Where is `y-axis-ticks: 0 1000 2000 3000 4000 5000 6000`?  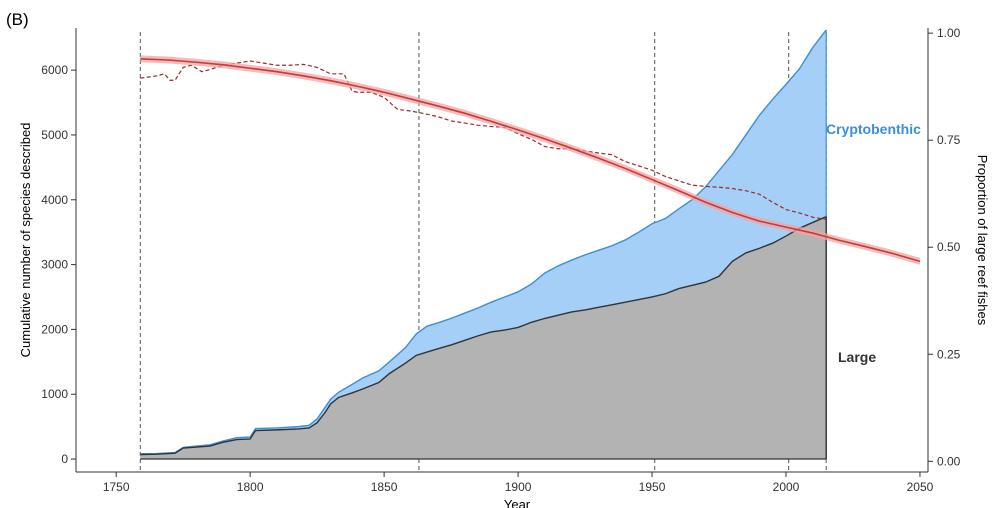 y-axis-ticks: 0 1000 2000 3000 4000 5000 6000 is located at coordinates (58, 264).